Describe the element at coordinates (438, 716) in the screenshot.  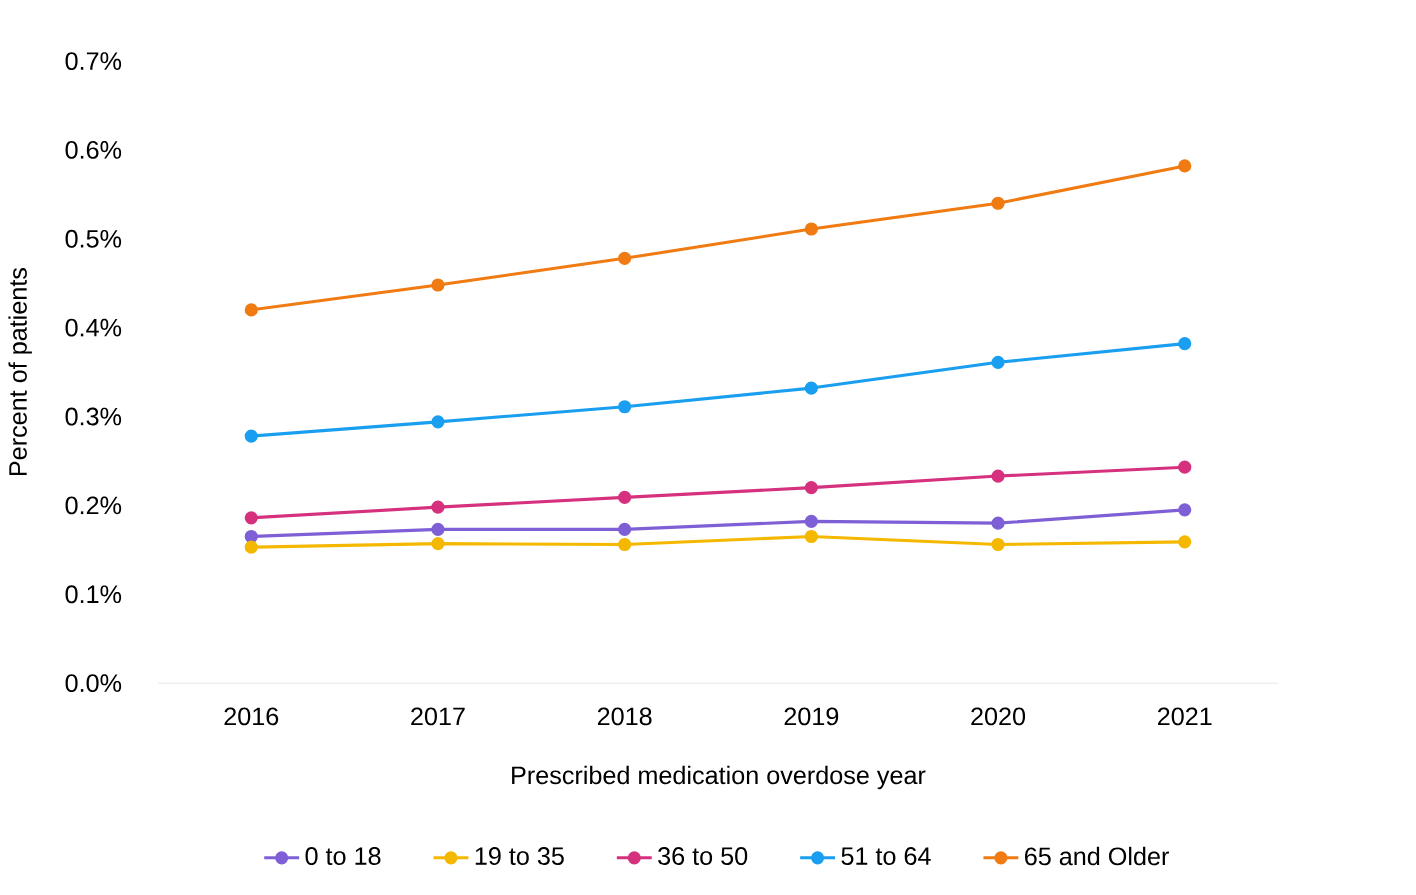
I see `x-tick-label: 2017` at that location.